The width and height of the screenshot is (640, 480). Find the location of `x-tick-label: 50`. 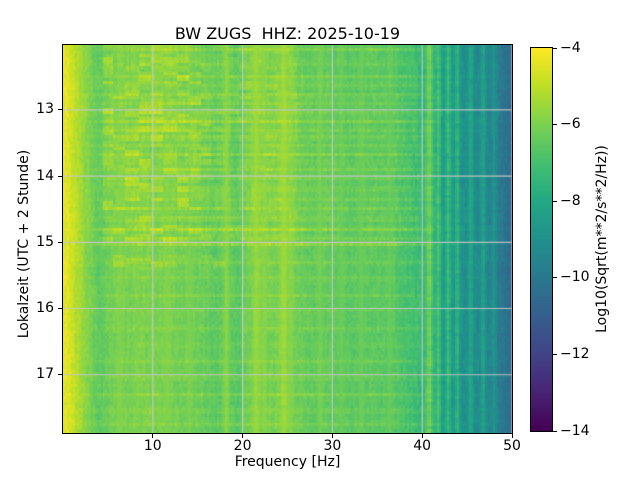

x-tick-label: 50 is located at coordinates (512, 446).